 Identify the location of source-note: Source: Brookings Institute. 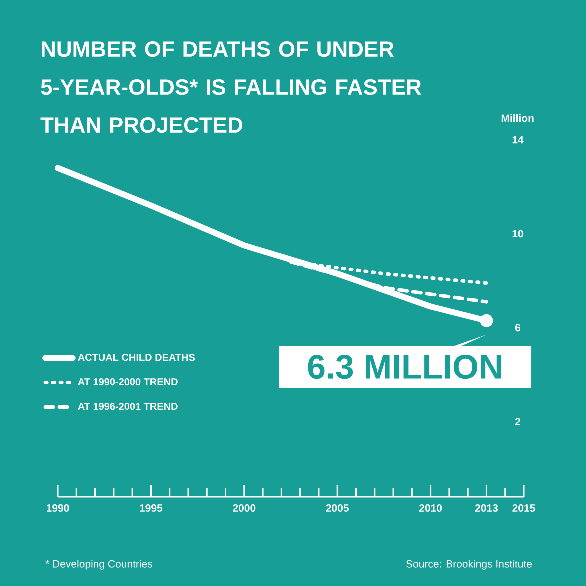
(469, 565).